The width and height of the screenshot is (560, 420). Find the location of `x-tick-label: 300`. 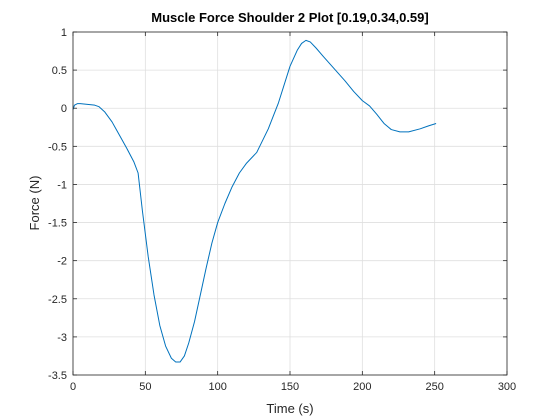

x-tick-label: 300 is located at coordinates (507, 387).